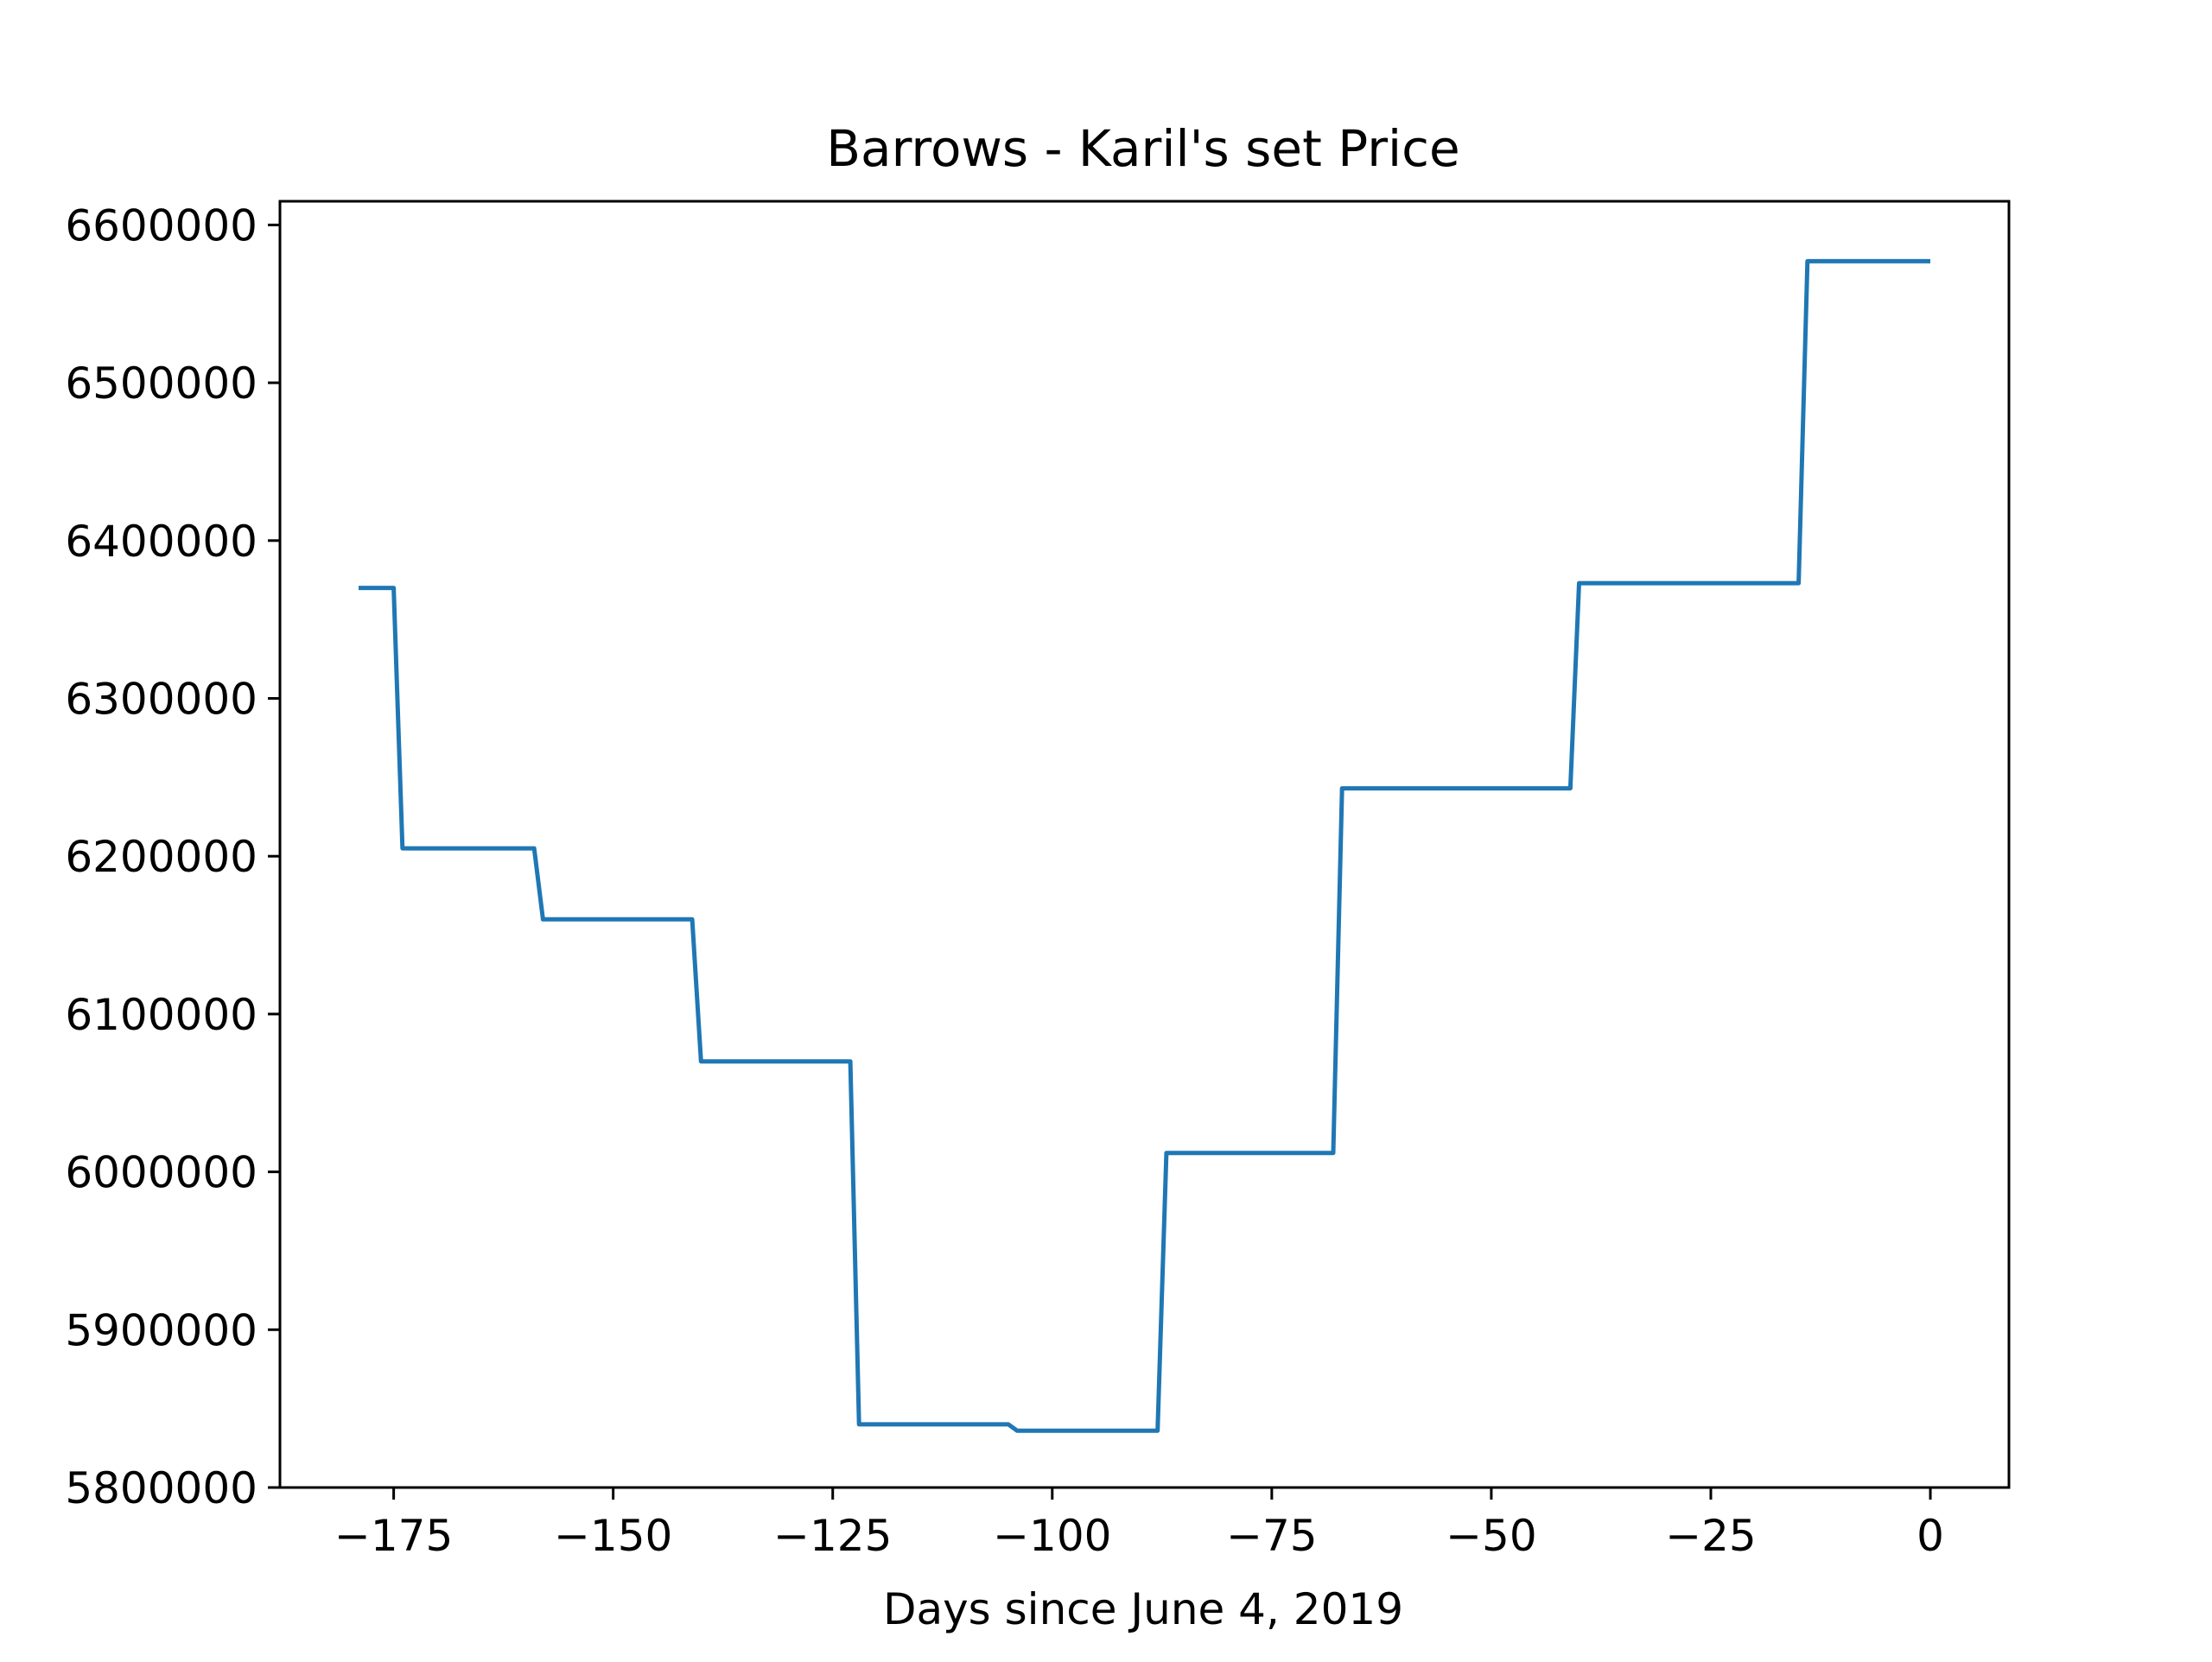 The width and height of the screenshot is (2212, 1662). Describe the element at coordinates (1143, 1609) in the screenshot. I see `x-axis-label: Days since June 4, 2019` at that location.